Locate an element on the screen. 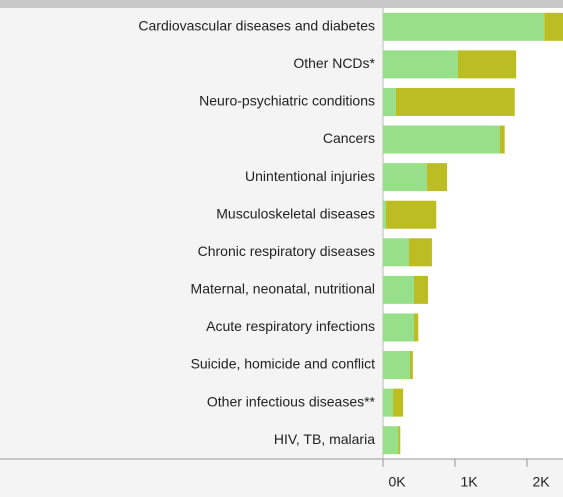  y-tick-label: Unintentional injuries is located at coordinates (310, 176).